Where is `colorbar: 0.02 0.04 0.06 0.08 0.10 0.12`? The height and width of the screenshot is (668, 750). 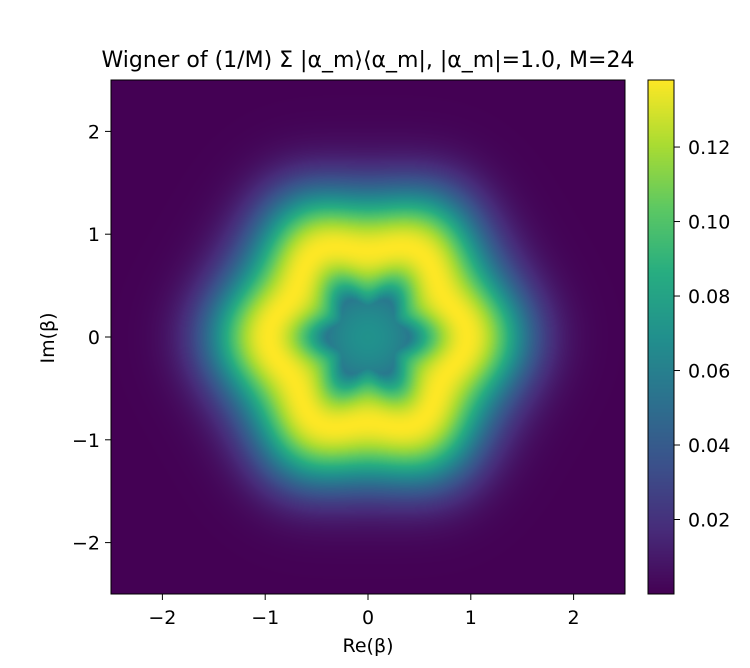 colorbar: 0.02 0.04 0.06 0.08 0.10 0.12 is located at coordinates (688, 337).